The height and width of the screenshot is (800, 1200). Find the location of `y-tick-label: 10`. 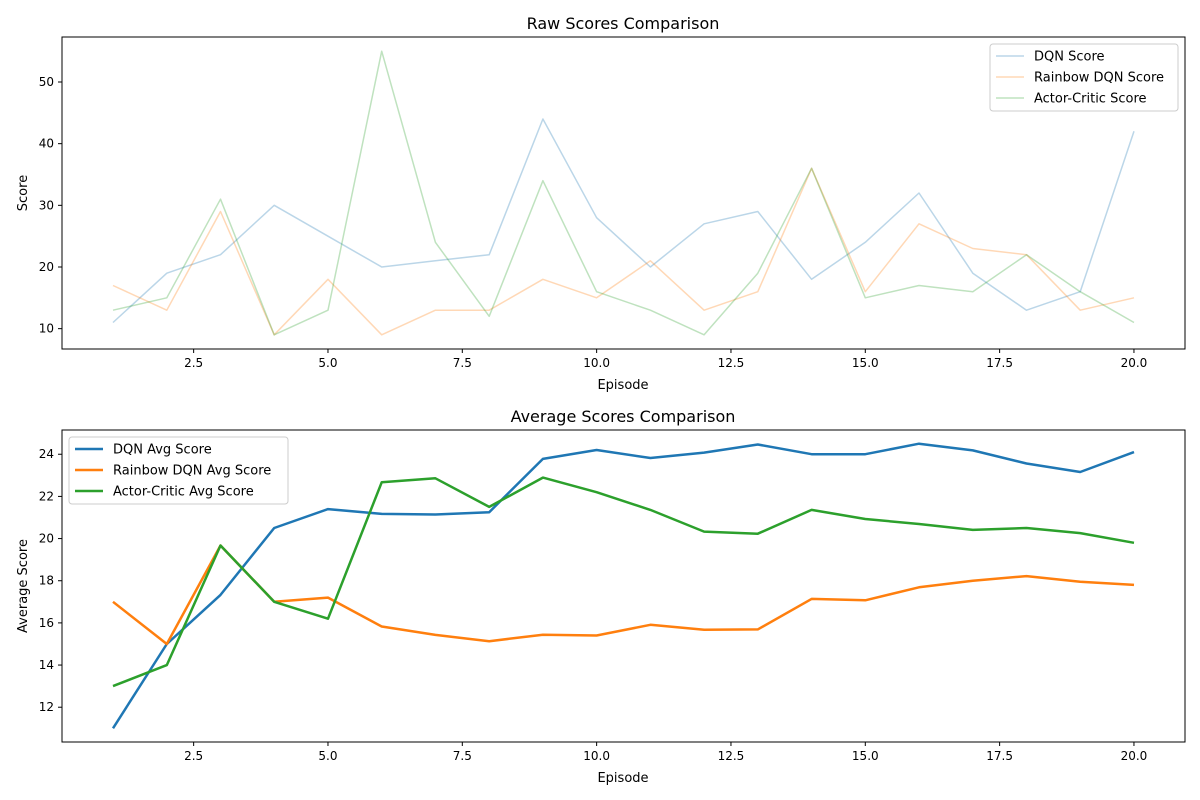

y-tick-label: 10 is located at coordinates (46, 329).